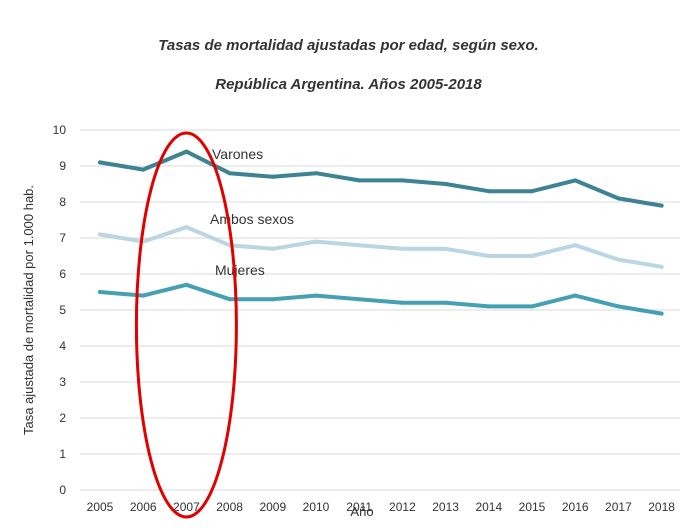 The width and height of the screenshot is (697, 529). Describe the element at coordinates (359, 245) in the screenshot. I see `data-point-ambos-sexos-2011` at that location.